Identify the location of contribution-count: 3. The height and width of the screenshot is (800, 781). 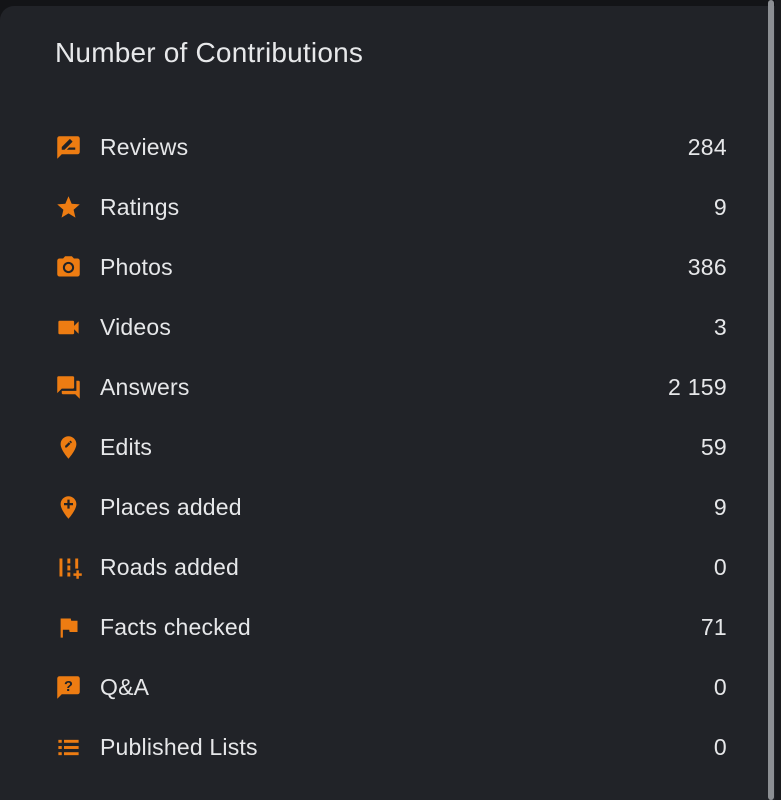
(720, 326).